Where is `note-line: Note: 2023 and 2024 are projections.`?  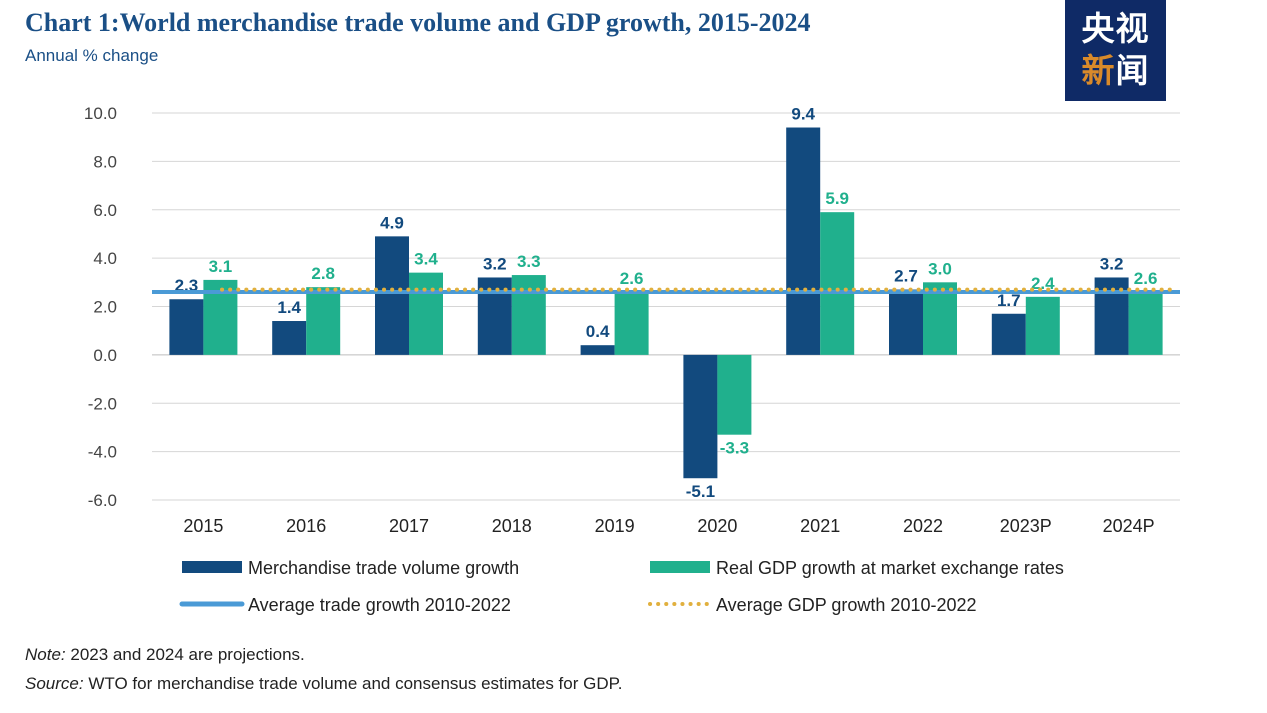
note-line: Note: 2023 and 2024 are projections. is located at coordinates (165, 655).